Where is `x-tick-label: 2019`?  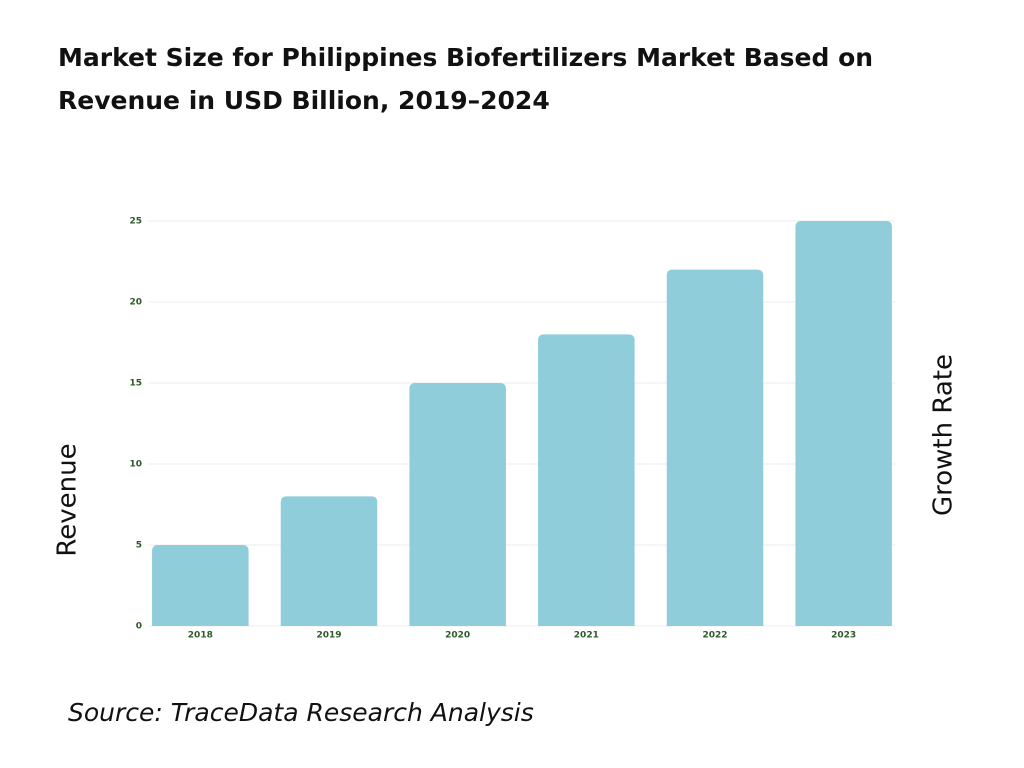 x-tick-label: 2019 is located at coordinates (328, 636).